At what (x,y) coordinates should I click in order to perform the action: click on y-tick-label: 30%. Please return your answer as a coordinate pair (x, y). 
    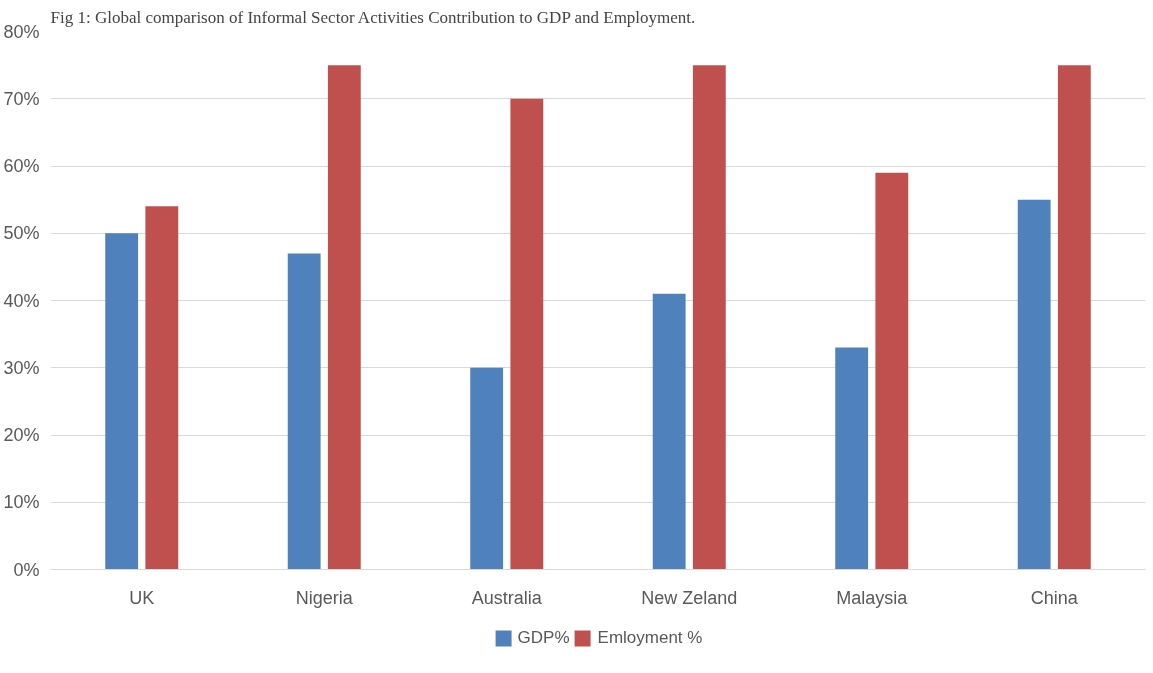
    Looking at the image, I should click on (21, 367).